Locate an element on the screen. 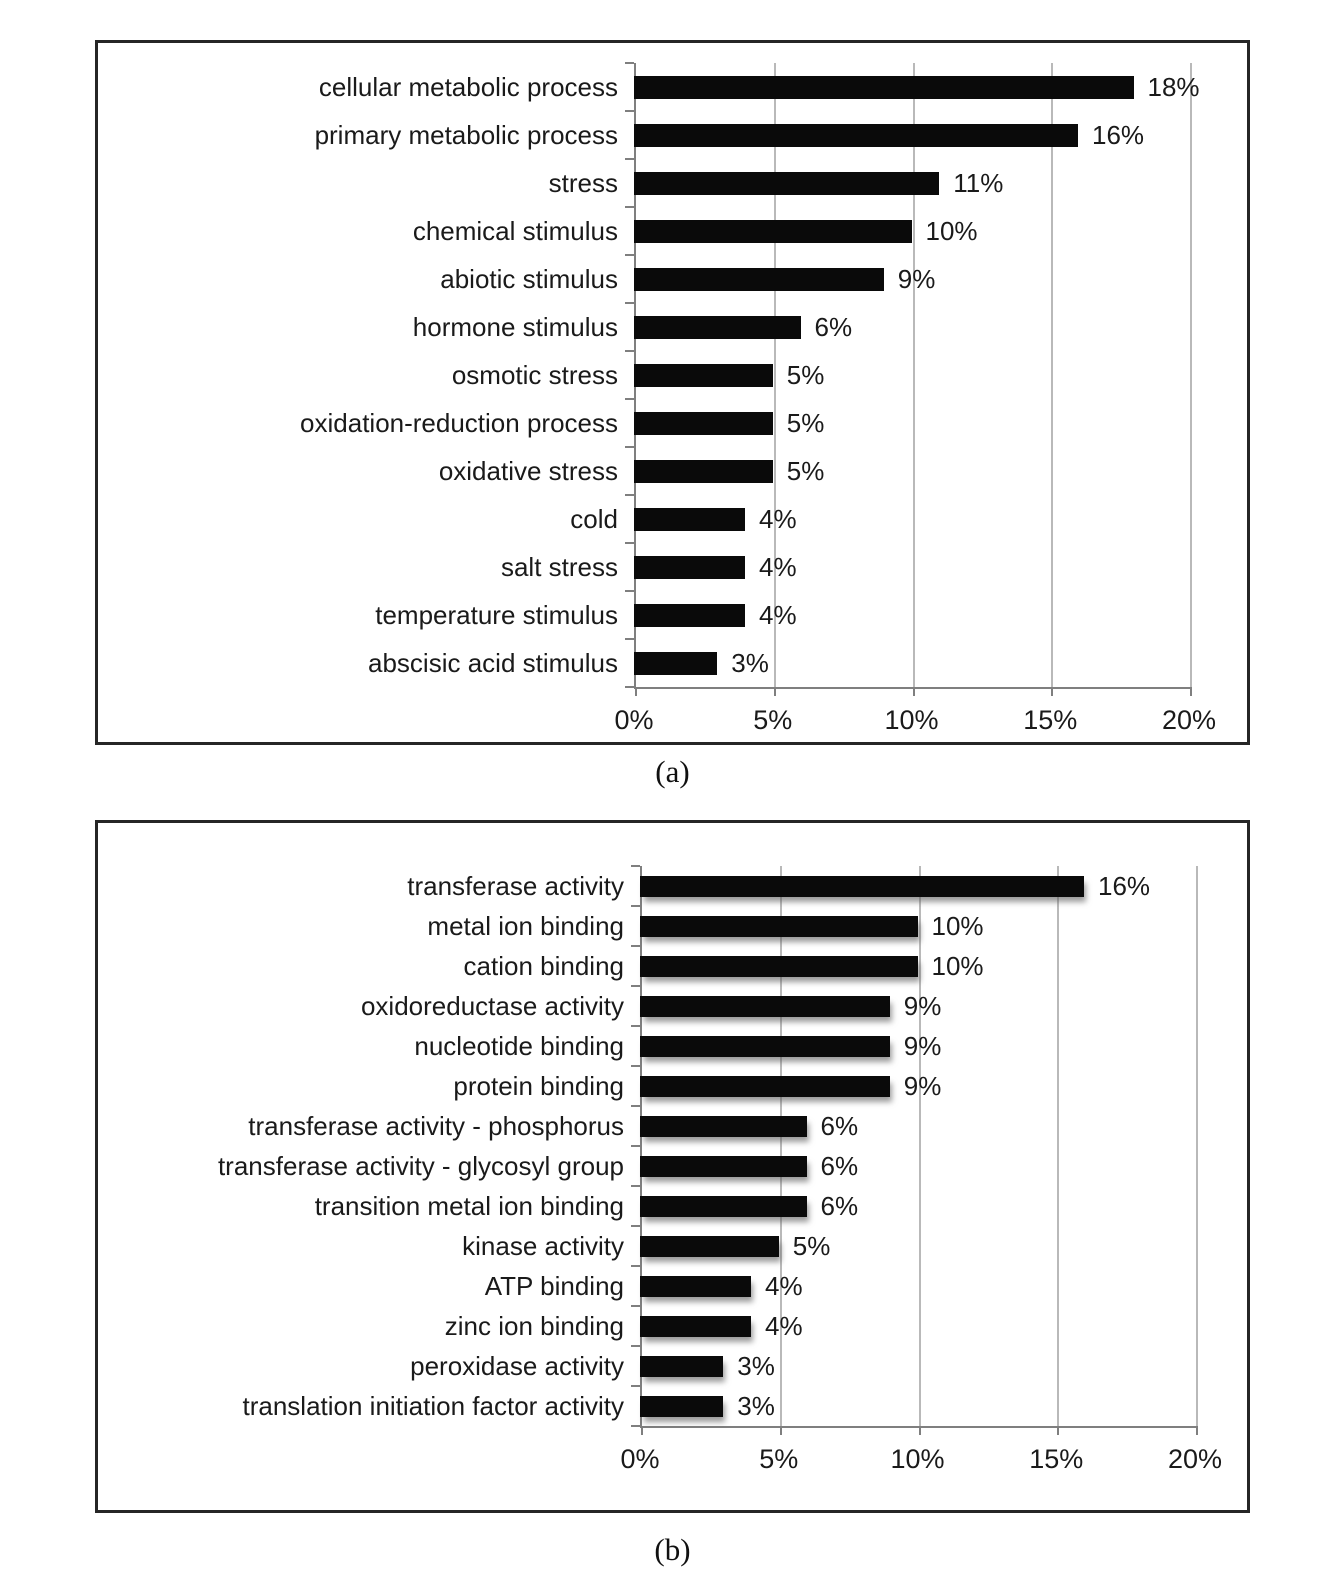 This screenshot has width=1329, height=1580. category-label: oxidoreductase activity is located at coordinates (492, 1005).